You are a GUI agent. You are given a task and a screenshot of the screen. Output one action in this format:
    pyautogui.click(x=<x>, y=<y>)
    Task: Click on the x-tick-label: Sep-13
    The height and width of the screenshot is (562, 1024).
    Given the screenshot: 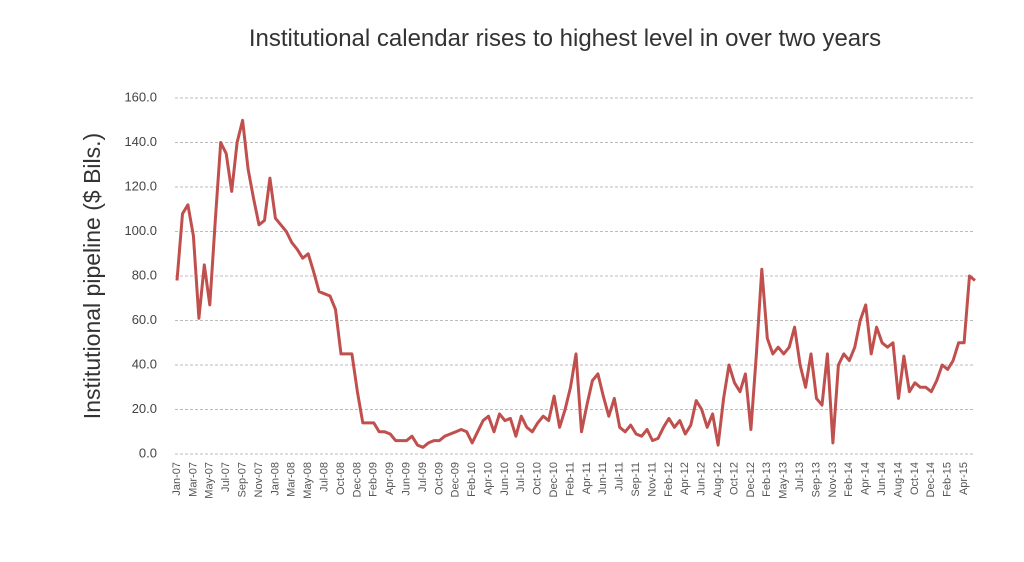 What is the action you would take?
    pyautogui.click(x=816, y=479)
    